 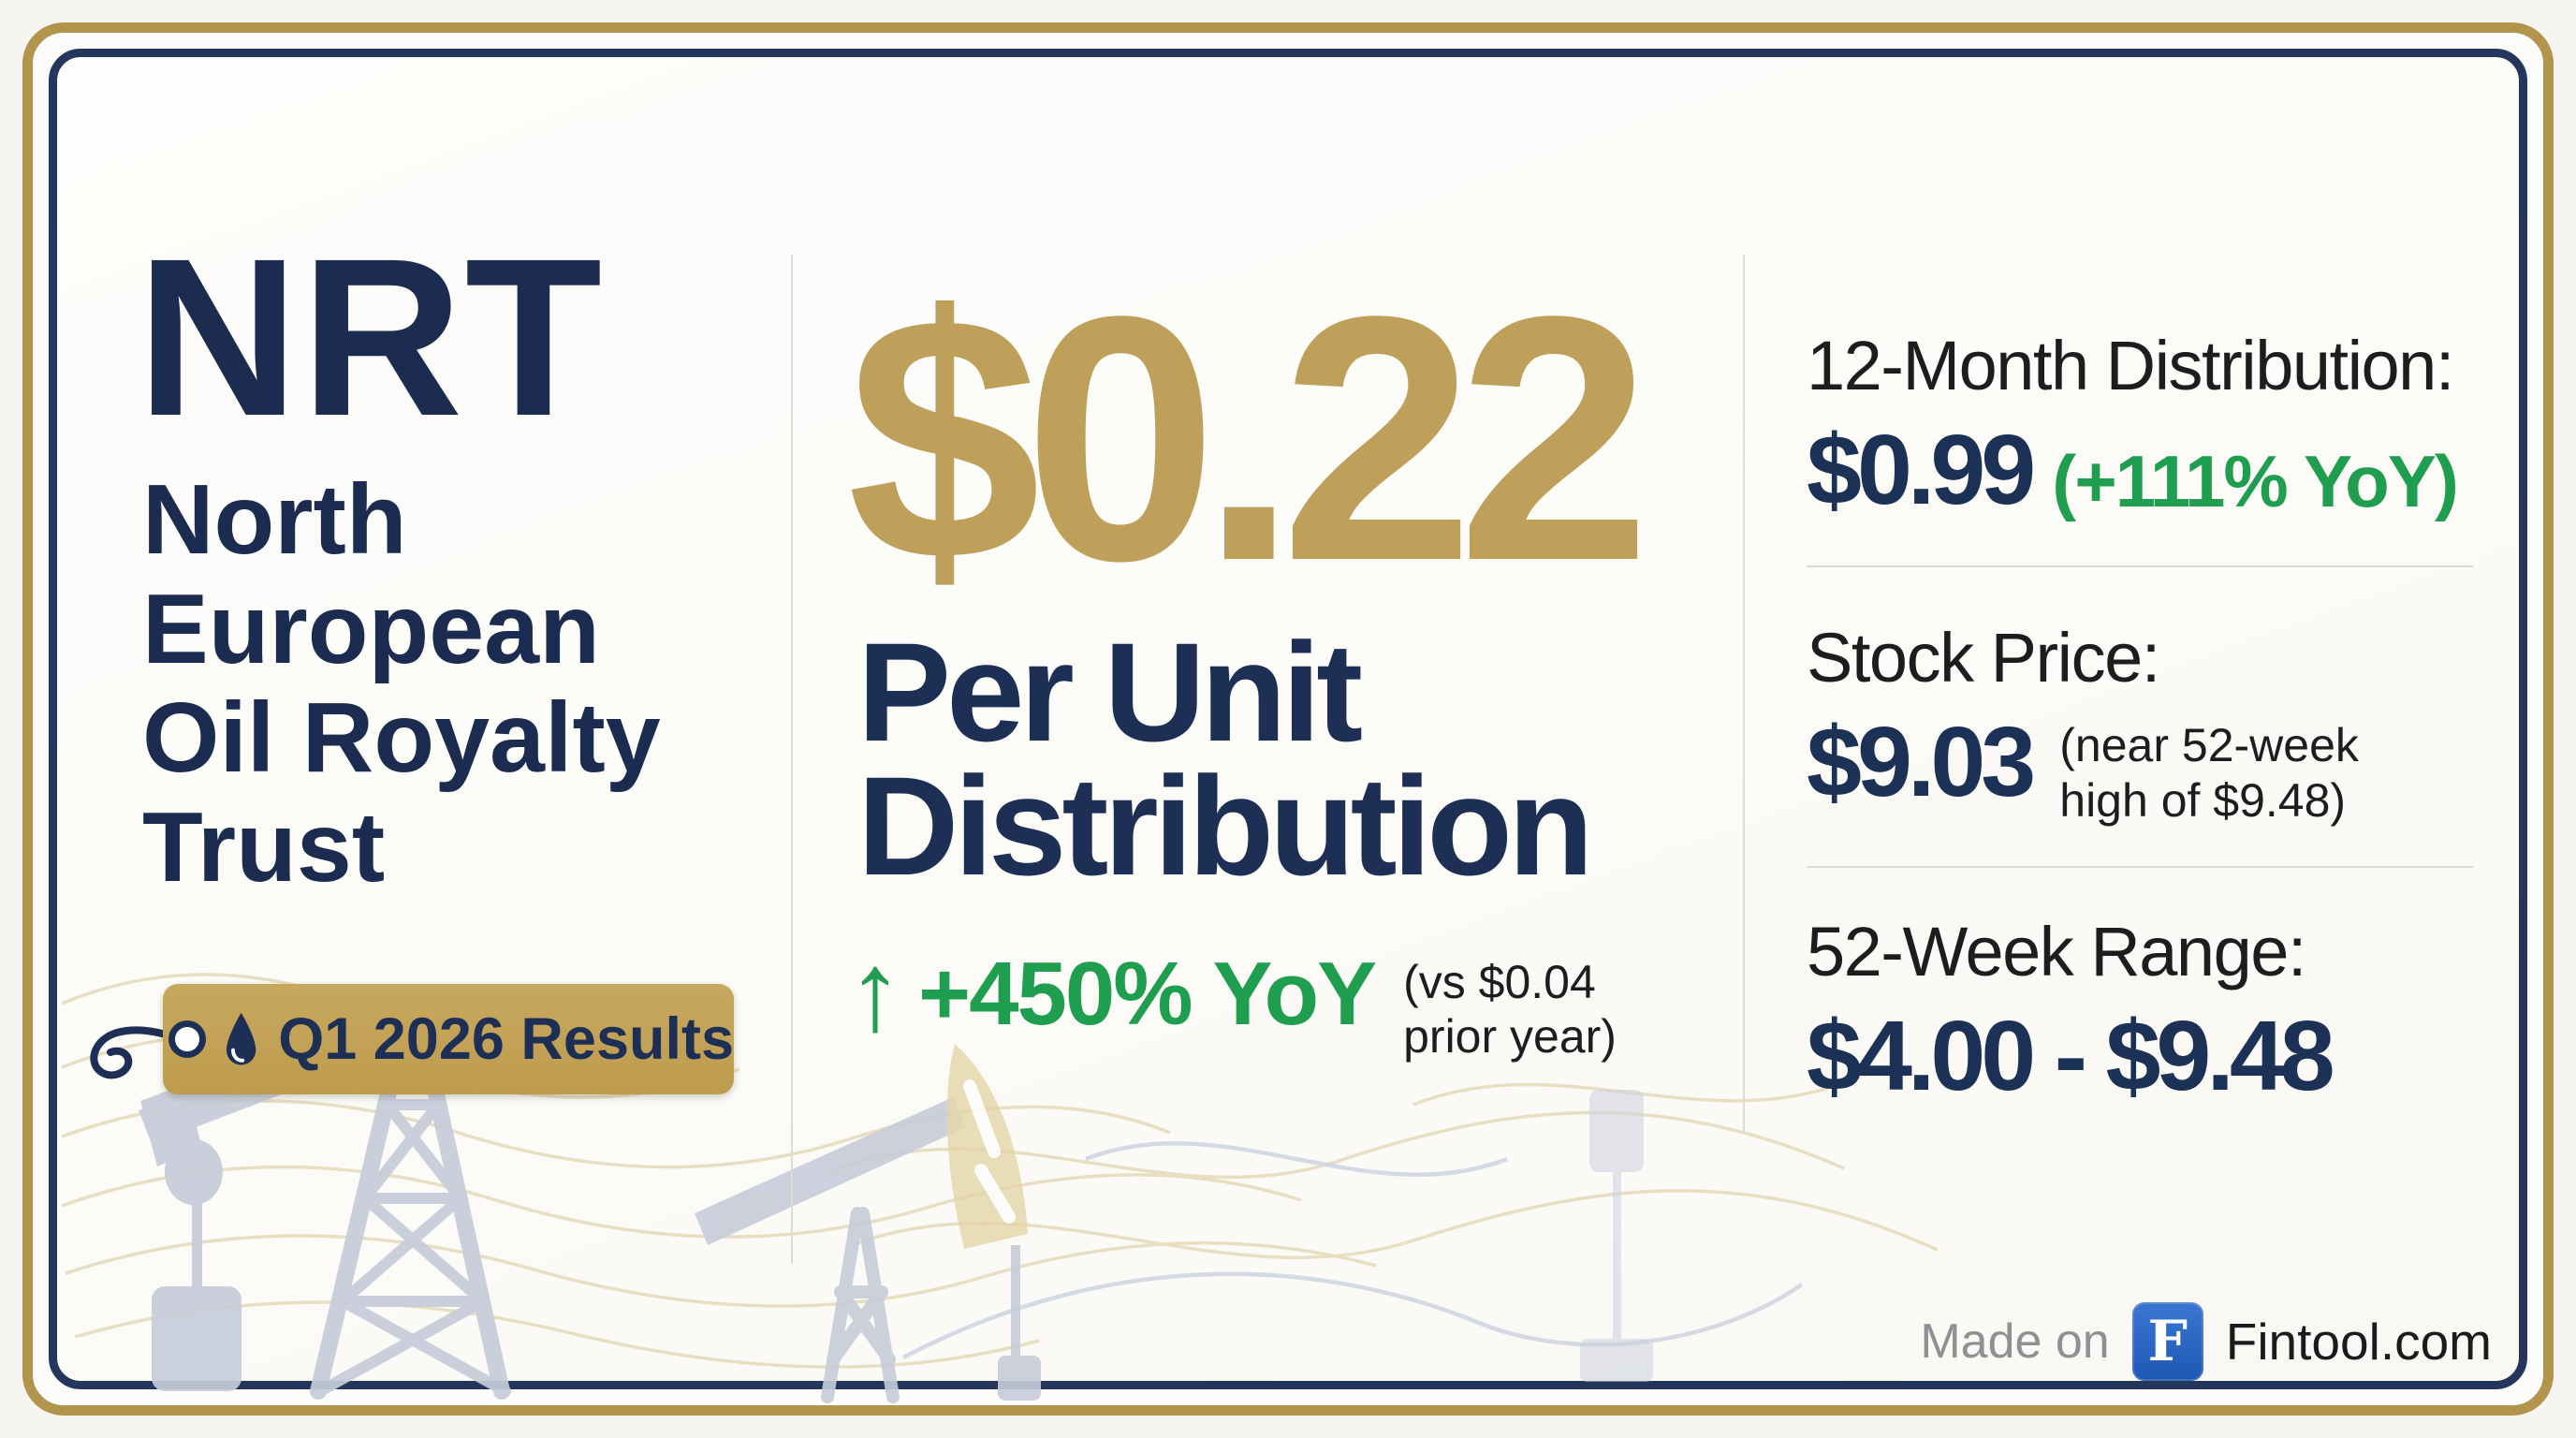 I want to click on fintool-logo-icon: F, so click(x=2167, y=1341).